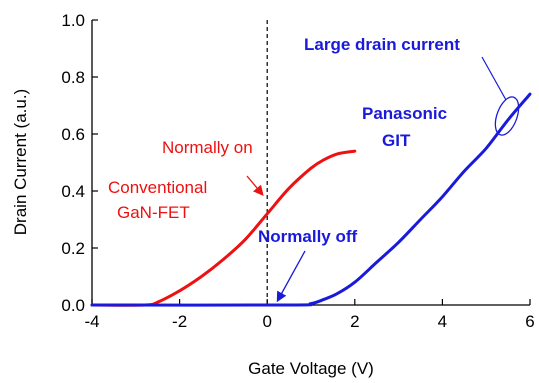 The height and width of the screenshot is (383, 539). What do you see at coordinates (73, 134) in the screenshot?
I see `y-tick-label: 0.6` at bounding box center [73, 134].